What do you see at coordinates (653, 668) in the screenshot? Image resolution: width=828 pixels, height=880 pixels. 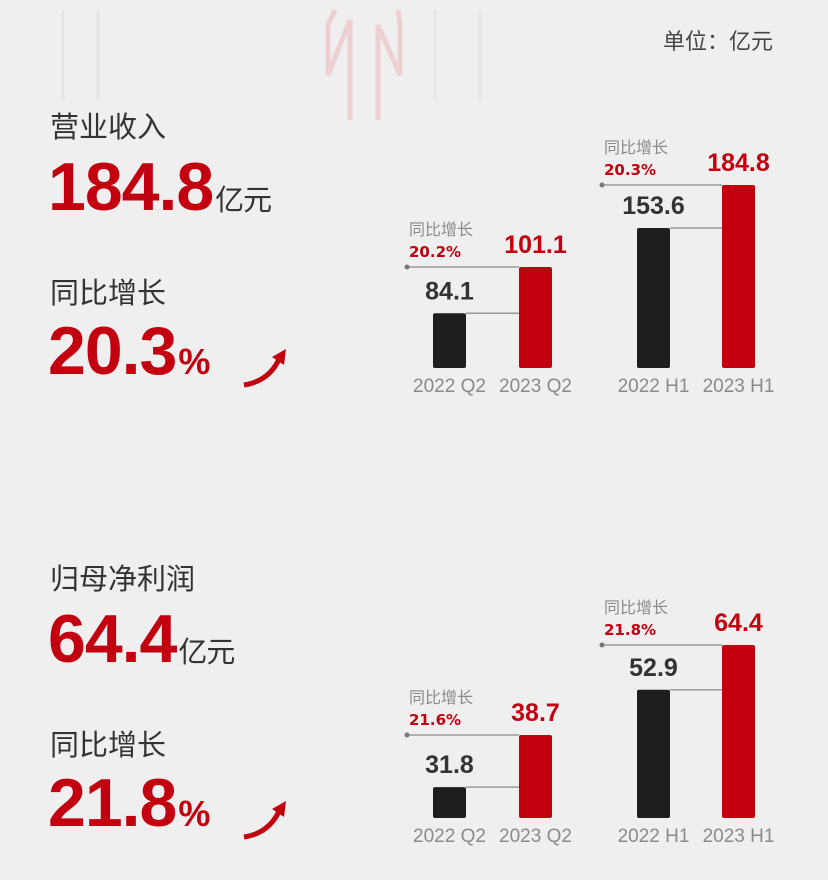 I see `data-label: 52.9` at bounding box center [653, 668].